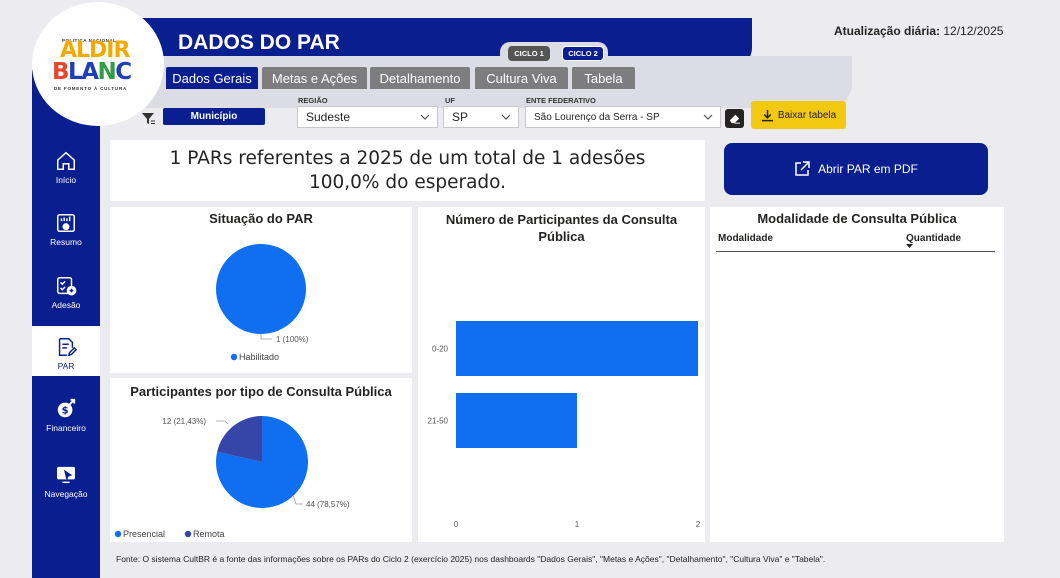  What do you see at coordinates (407, 182) in the screenshot?
I see `summary-line-2: 100,0% do esperado.` at bounding box center [407, 182].